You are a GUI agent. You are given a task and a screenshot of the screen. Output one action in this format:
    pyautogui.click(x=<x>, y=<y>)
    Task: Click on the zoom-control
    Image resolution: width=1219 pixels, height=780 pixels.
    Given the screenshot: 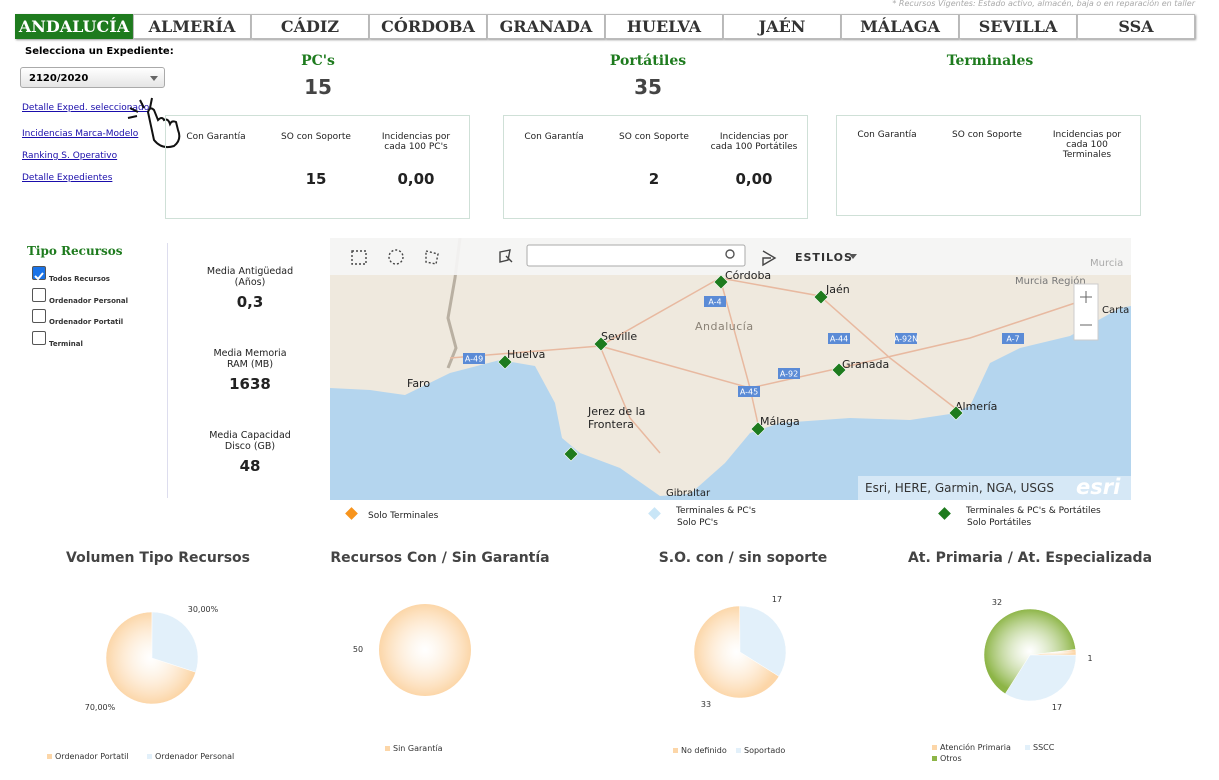 What is the action you would take?
    pyautogui.click(x=1086, y=312)
    